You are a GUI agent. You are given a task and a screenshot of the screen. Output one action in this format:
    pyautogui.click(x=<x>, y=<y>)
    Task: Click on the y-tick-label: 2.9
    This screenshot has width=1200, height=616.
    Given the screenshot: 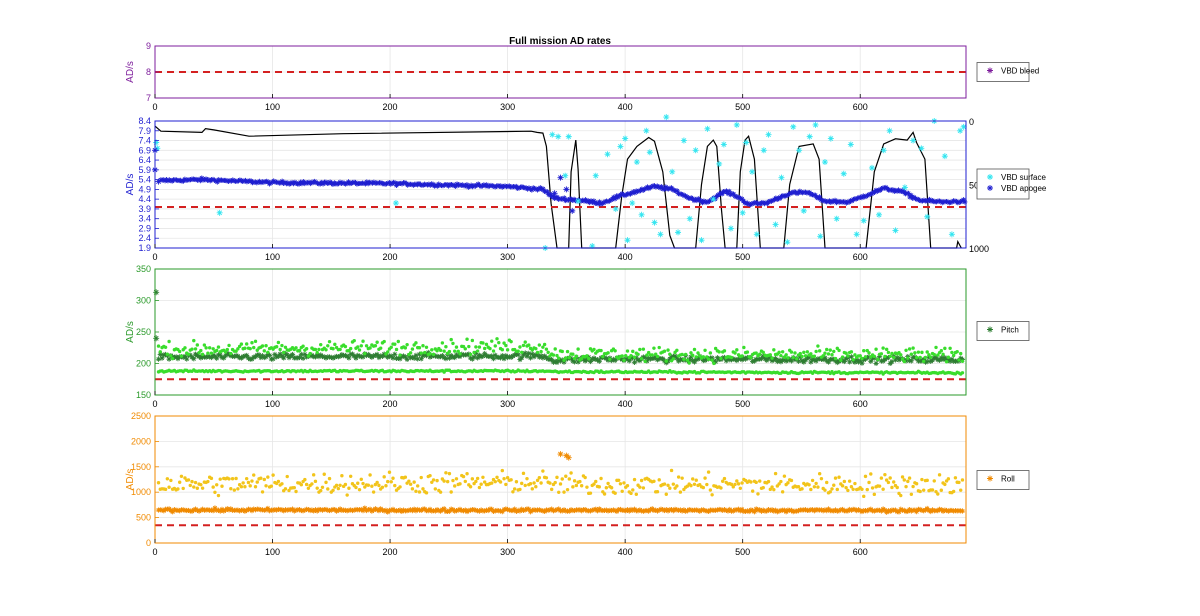 What is the action you would take?
    pyautogui.click(x=144, y=228)
    